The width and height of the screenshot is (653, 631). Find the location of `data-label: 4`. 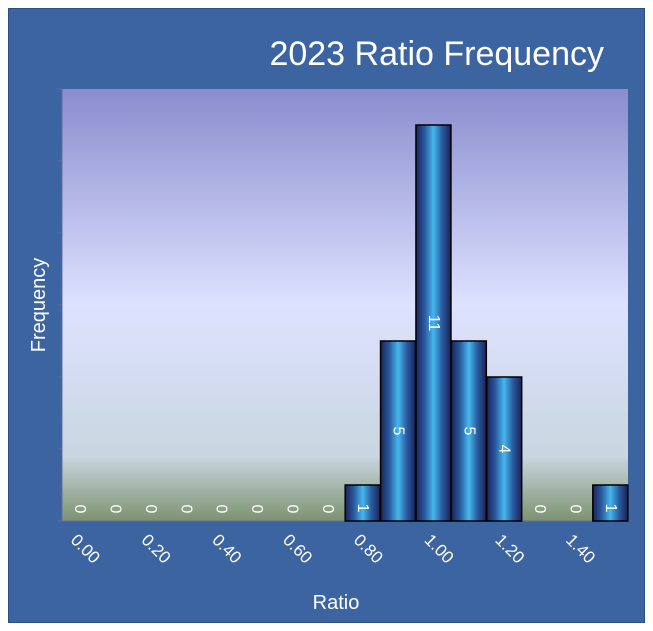

data-label: 4 is located at coordinates (504, 449).